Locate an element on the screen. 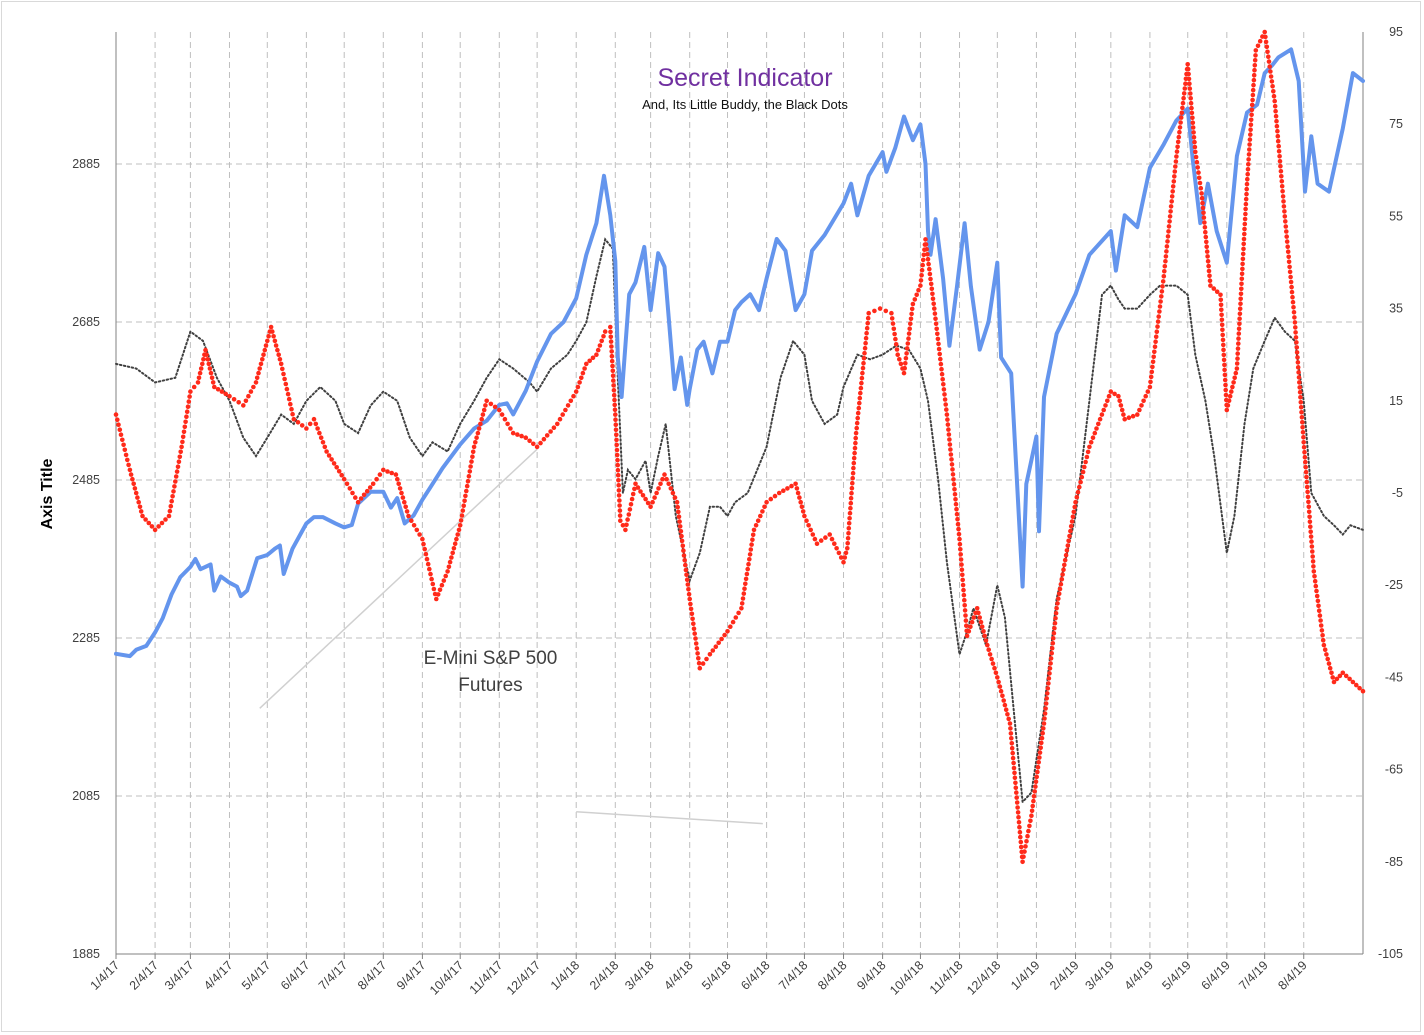  y-right-tick-label: 15 is located at coordinates (1396, 401).